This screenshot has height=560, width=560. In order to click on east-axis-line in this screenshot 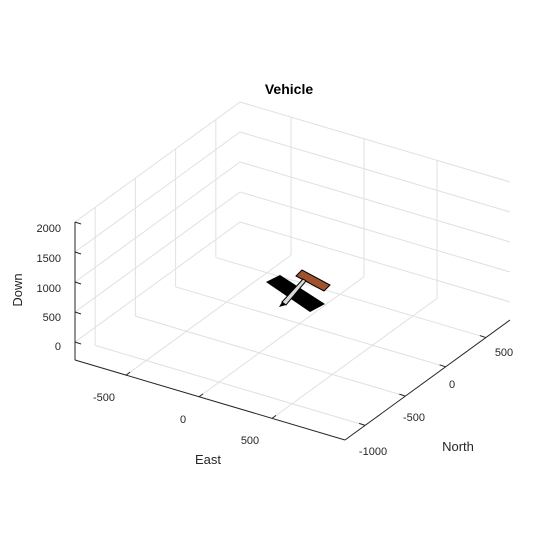, I will do `click(210, 400)`.